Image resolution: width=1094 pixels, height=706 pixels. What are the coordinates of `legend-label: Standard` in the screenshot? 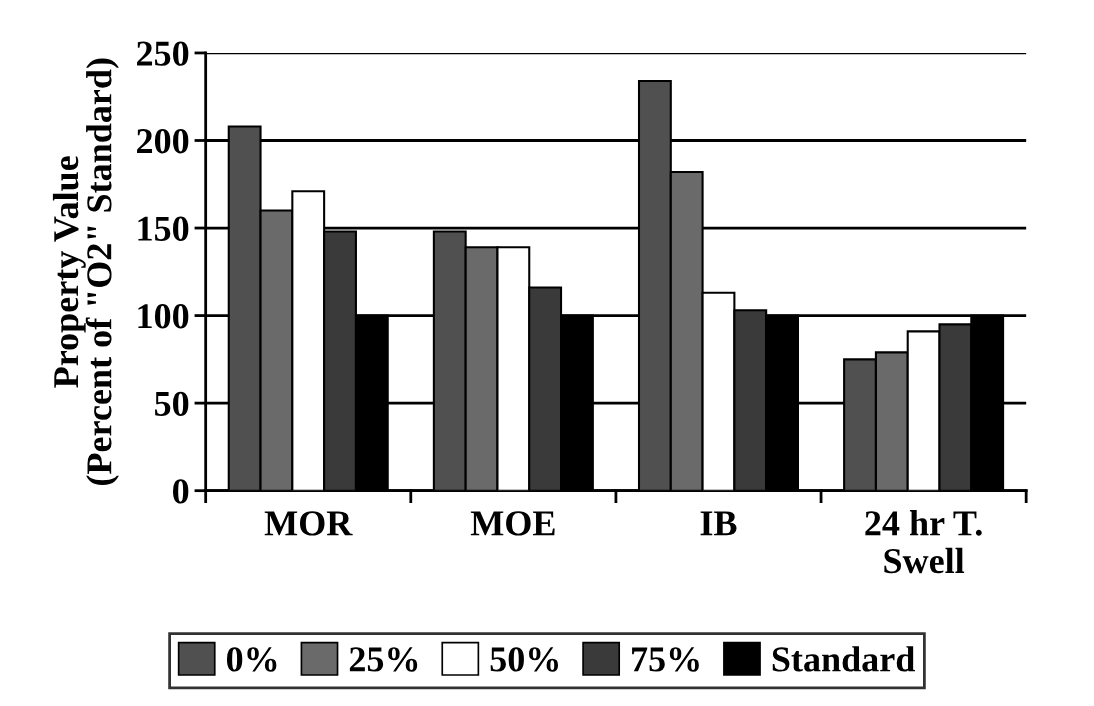 It's located at (843, 659).